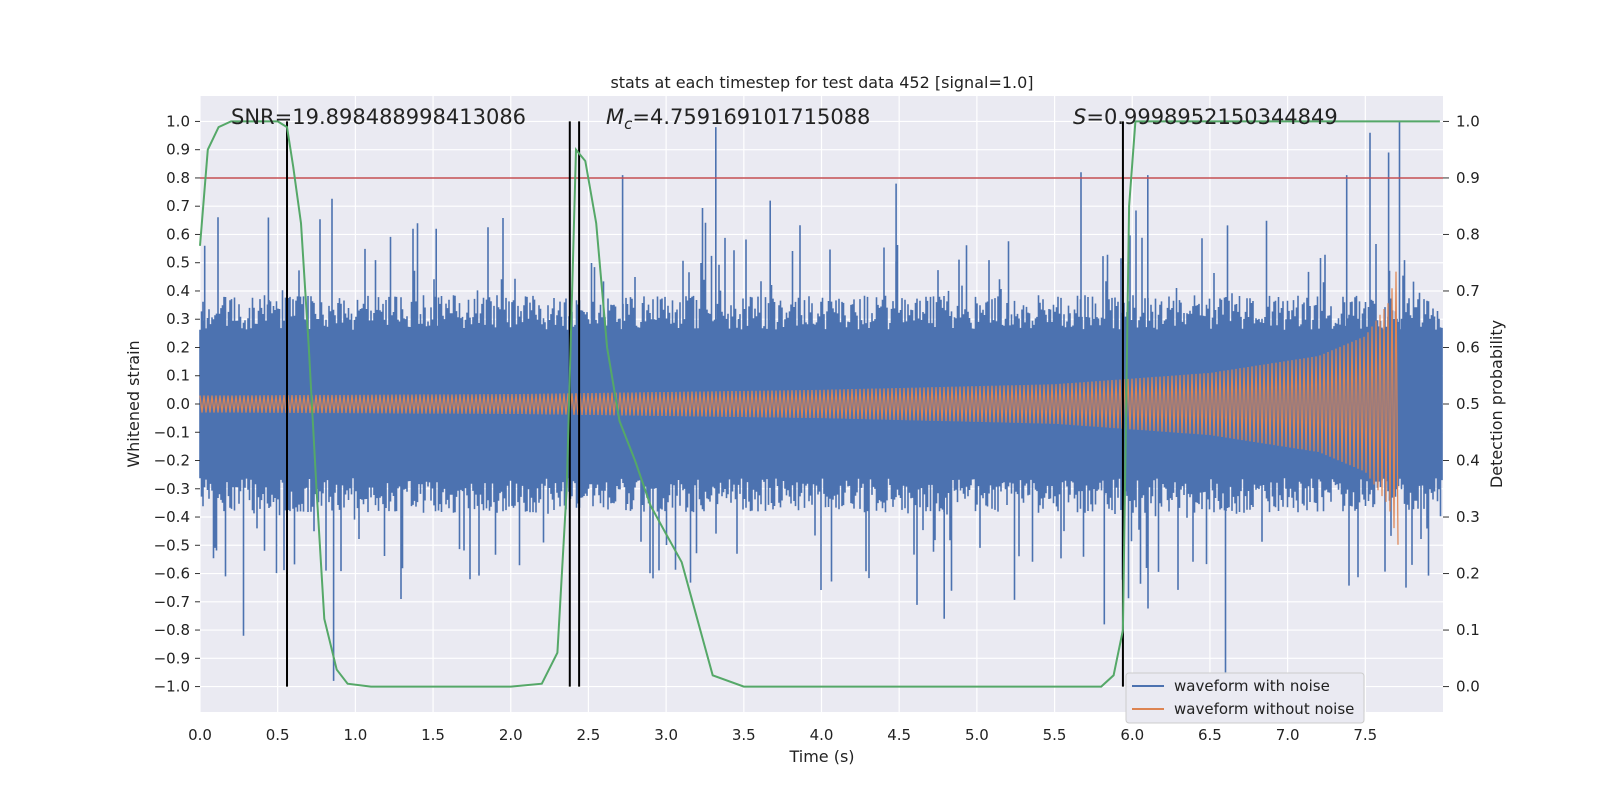 The image size is (1600, 800). Describe the element at coordinates (1468, 517) in the screenshot. I see `y-right-tick-label: 0.3` at that location.